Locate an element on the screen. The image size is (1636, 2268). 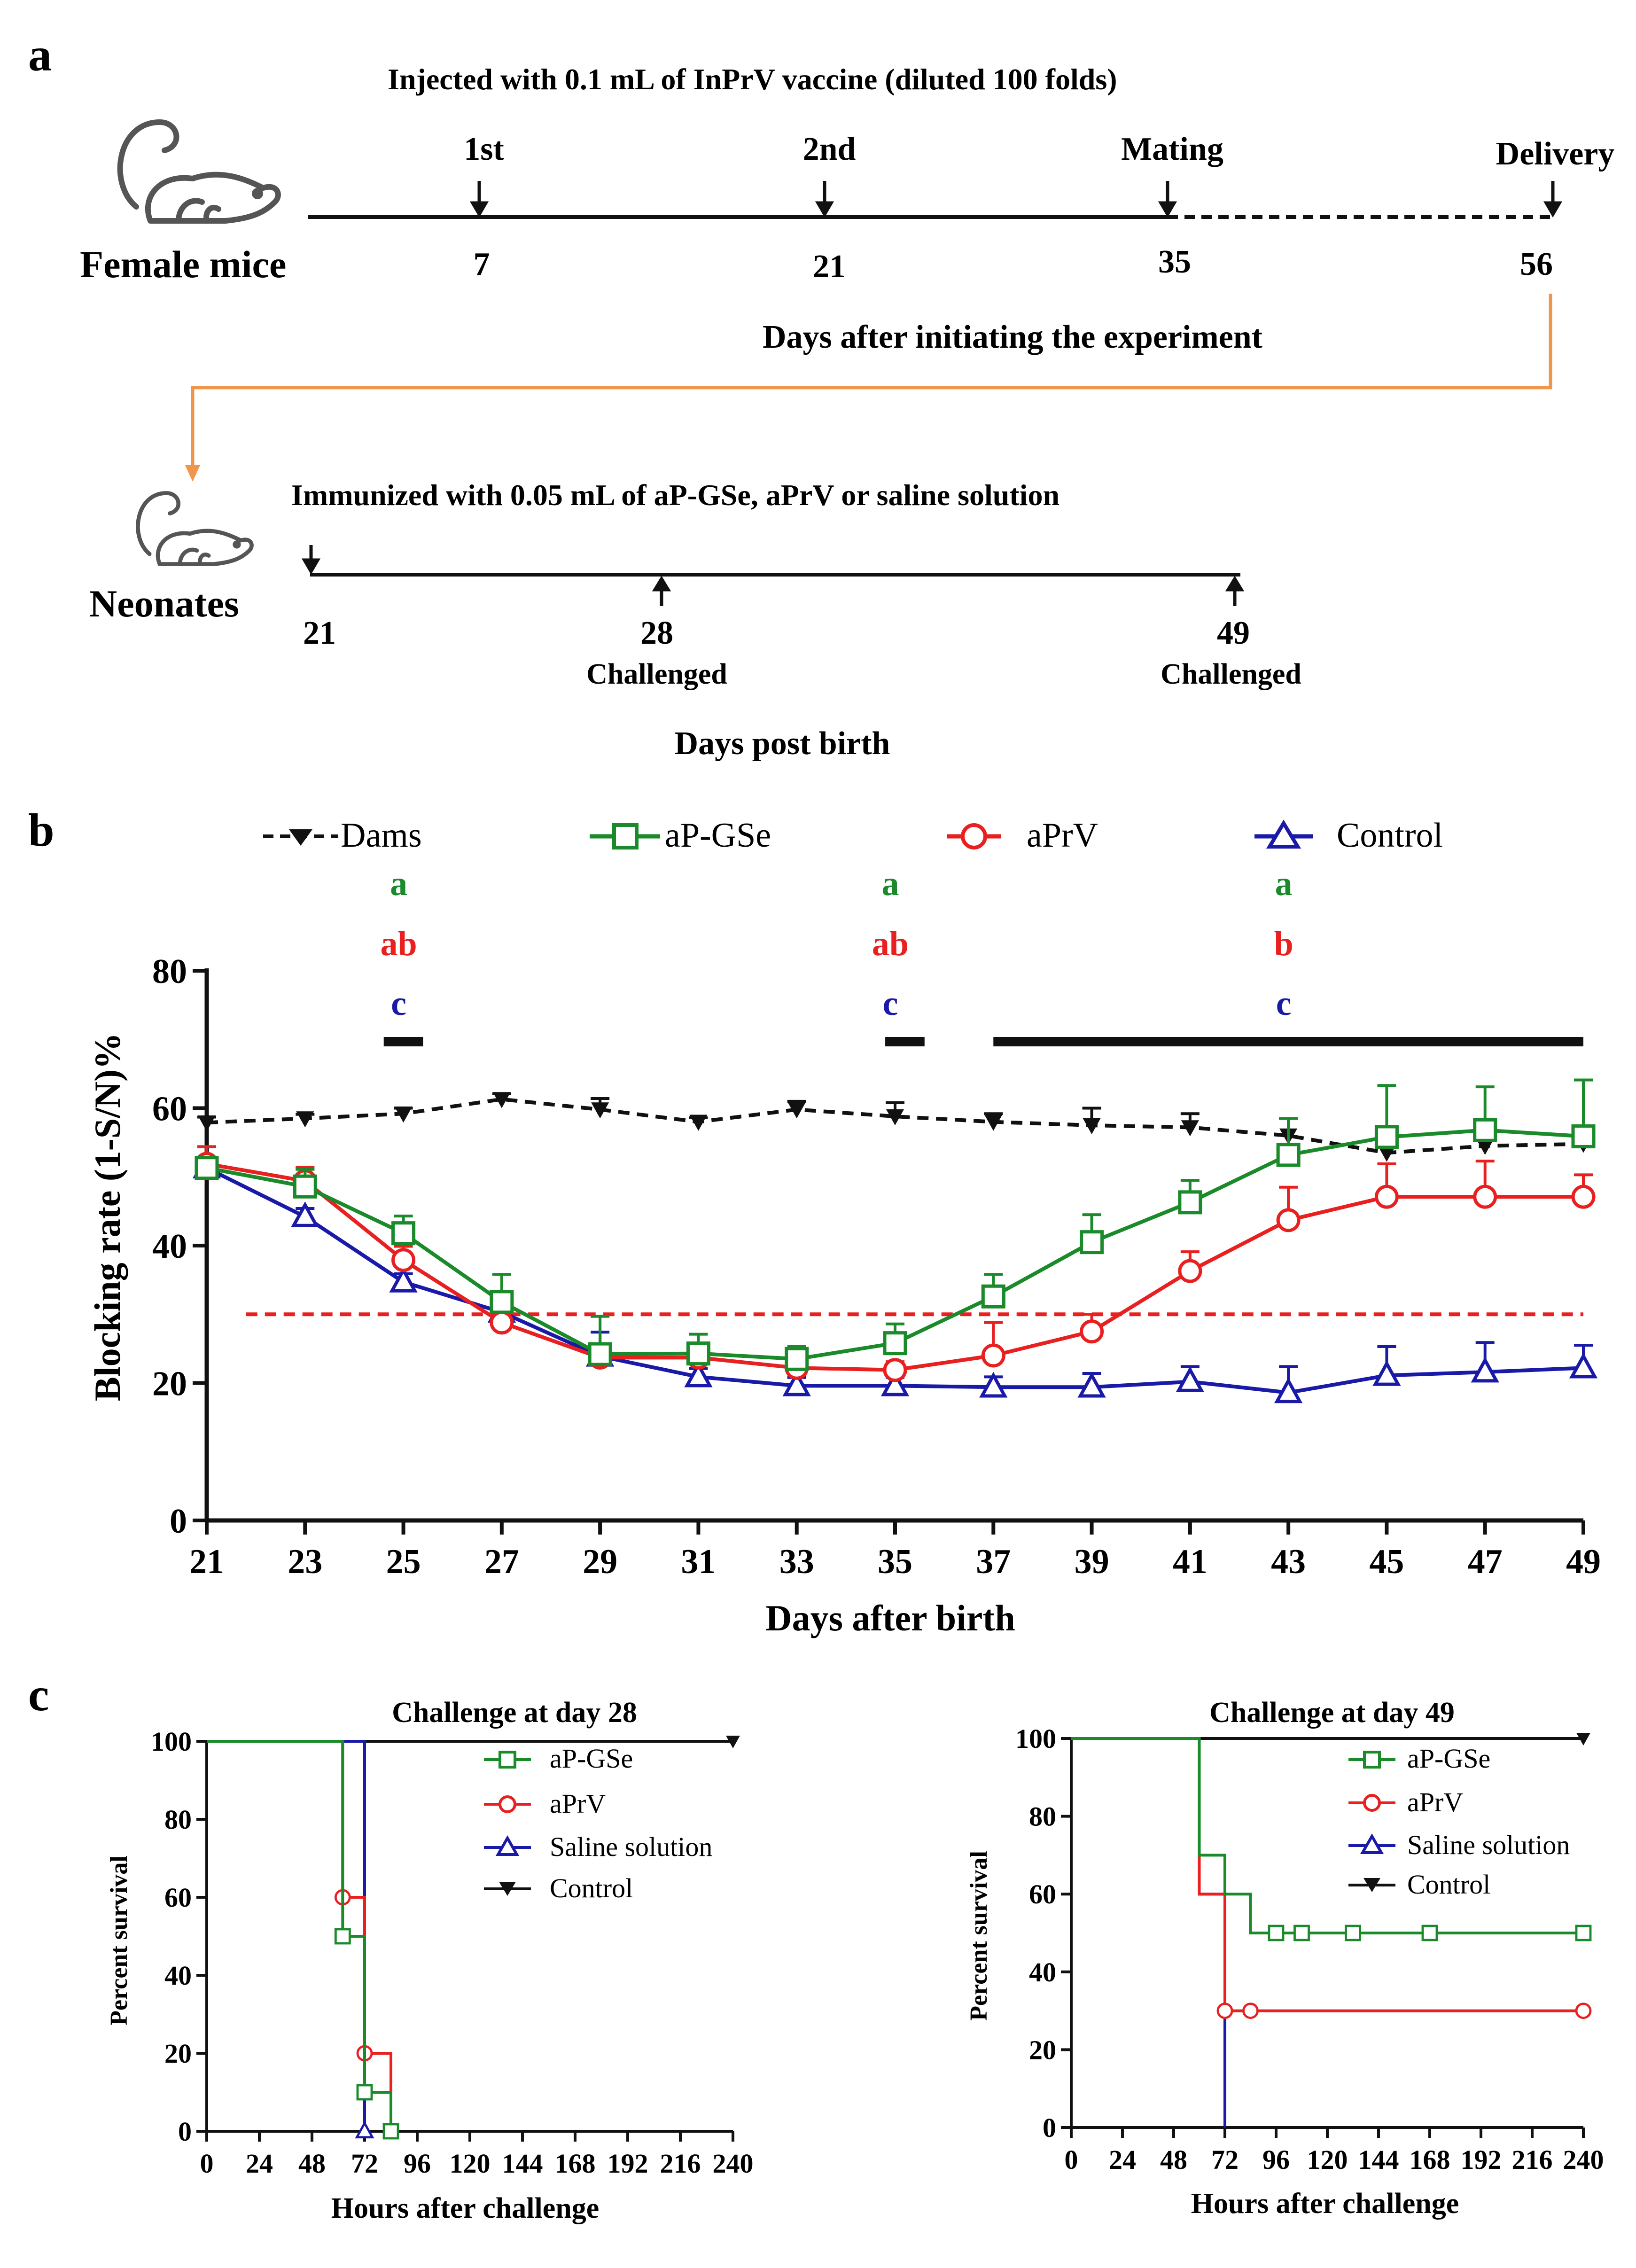
c1-legend-control-label: Control is located at coordinates (591, 1888).